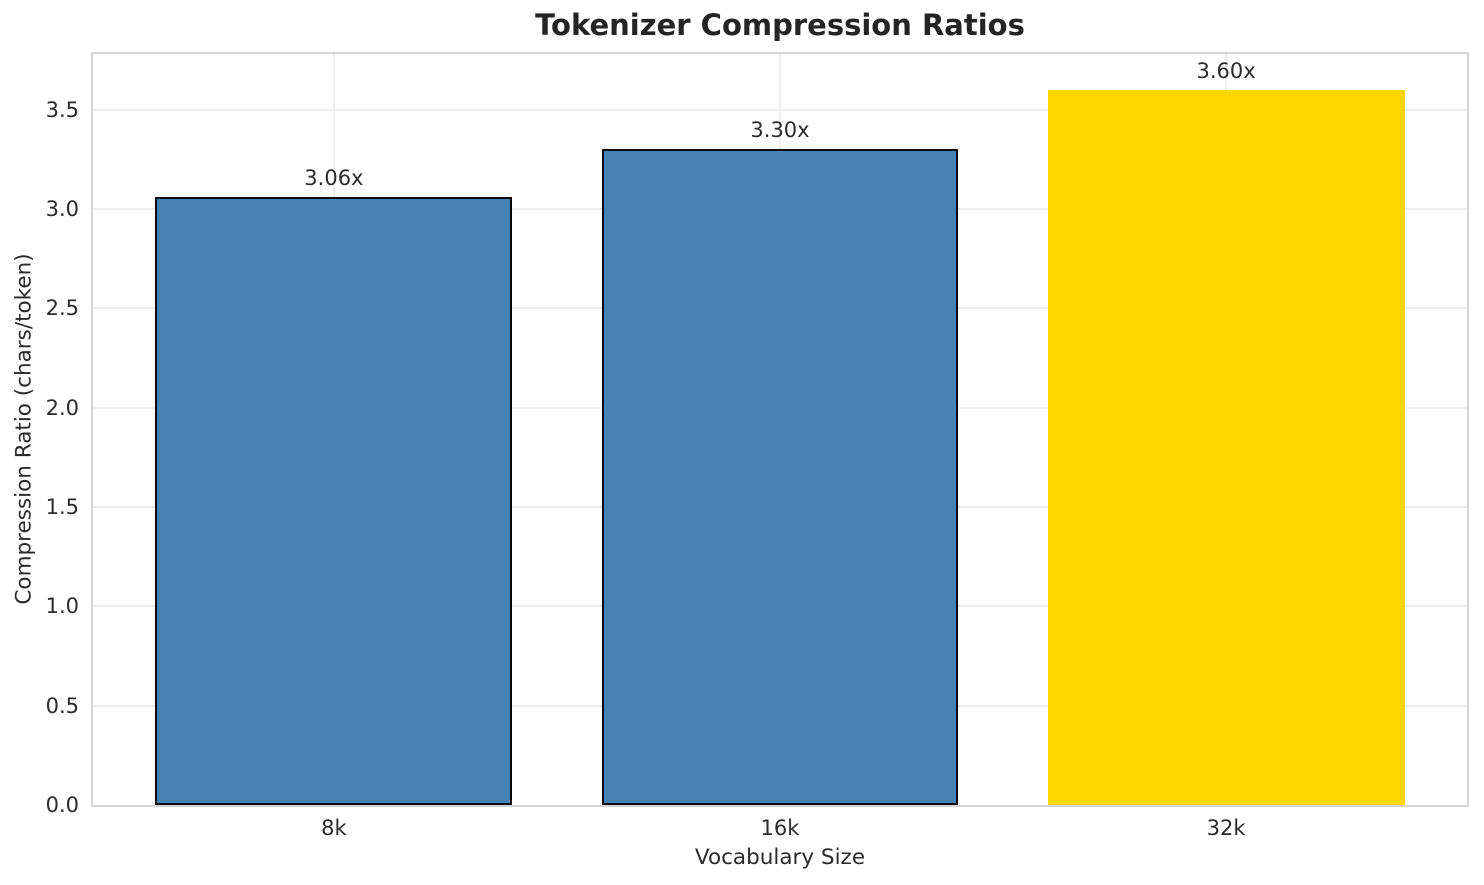  I want to click on y-tick-label: 3.5, so click(62, 109).